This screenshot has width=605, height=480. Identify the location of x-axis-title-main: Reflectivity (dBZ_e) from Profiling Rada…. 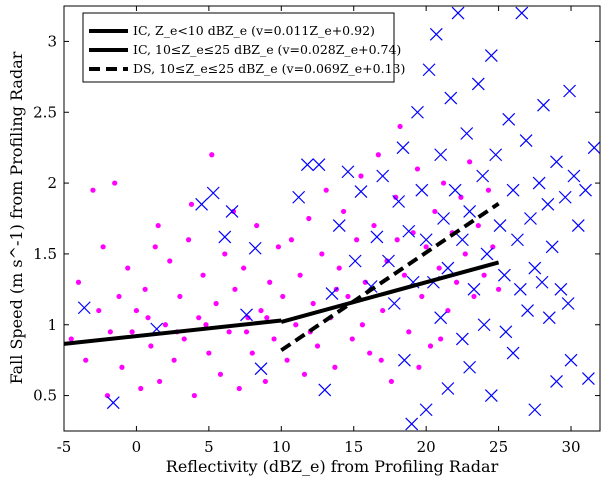
(332, 466).